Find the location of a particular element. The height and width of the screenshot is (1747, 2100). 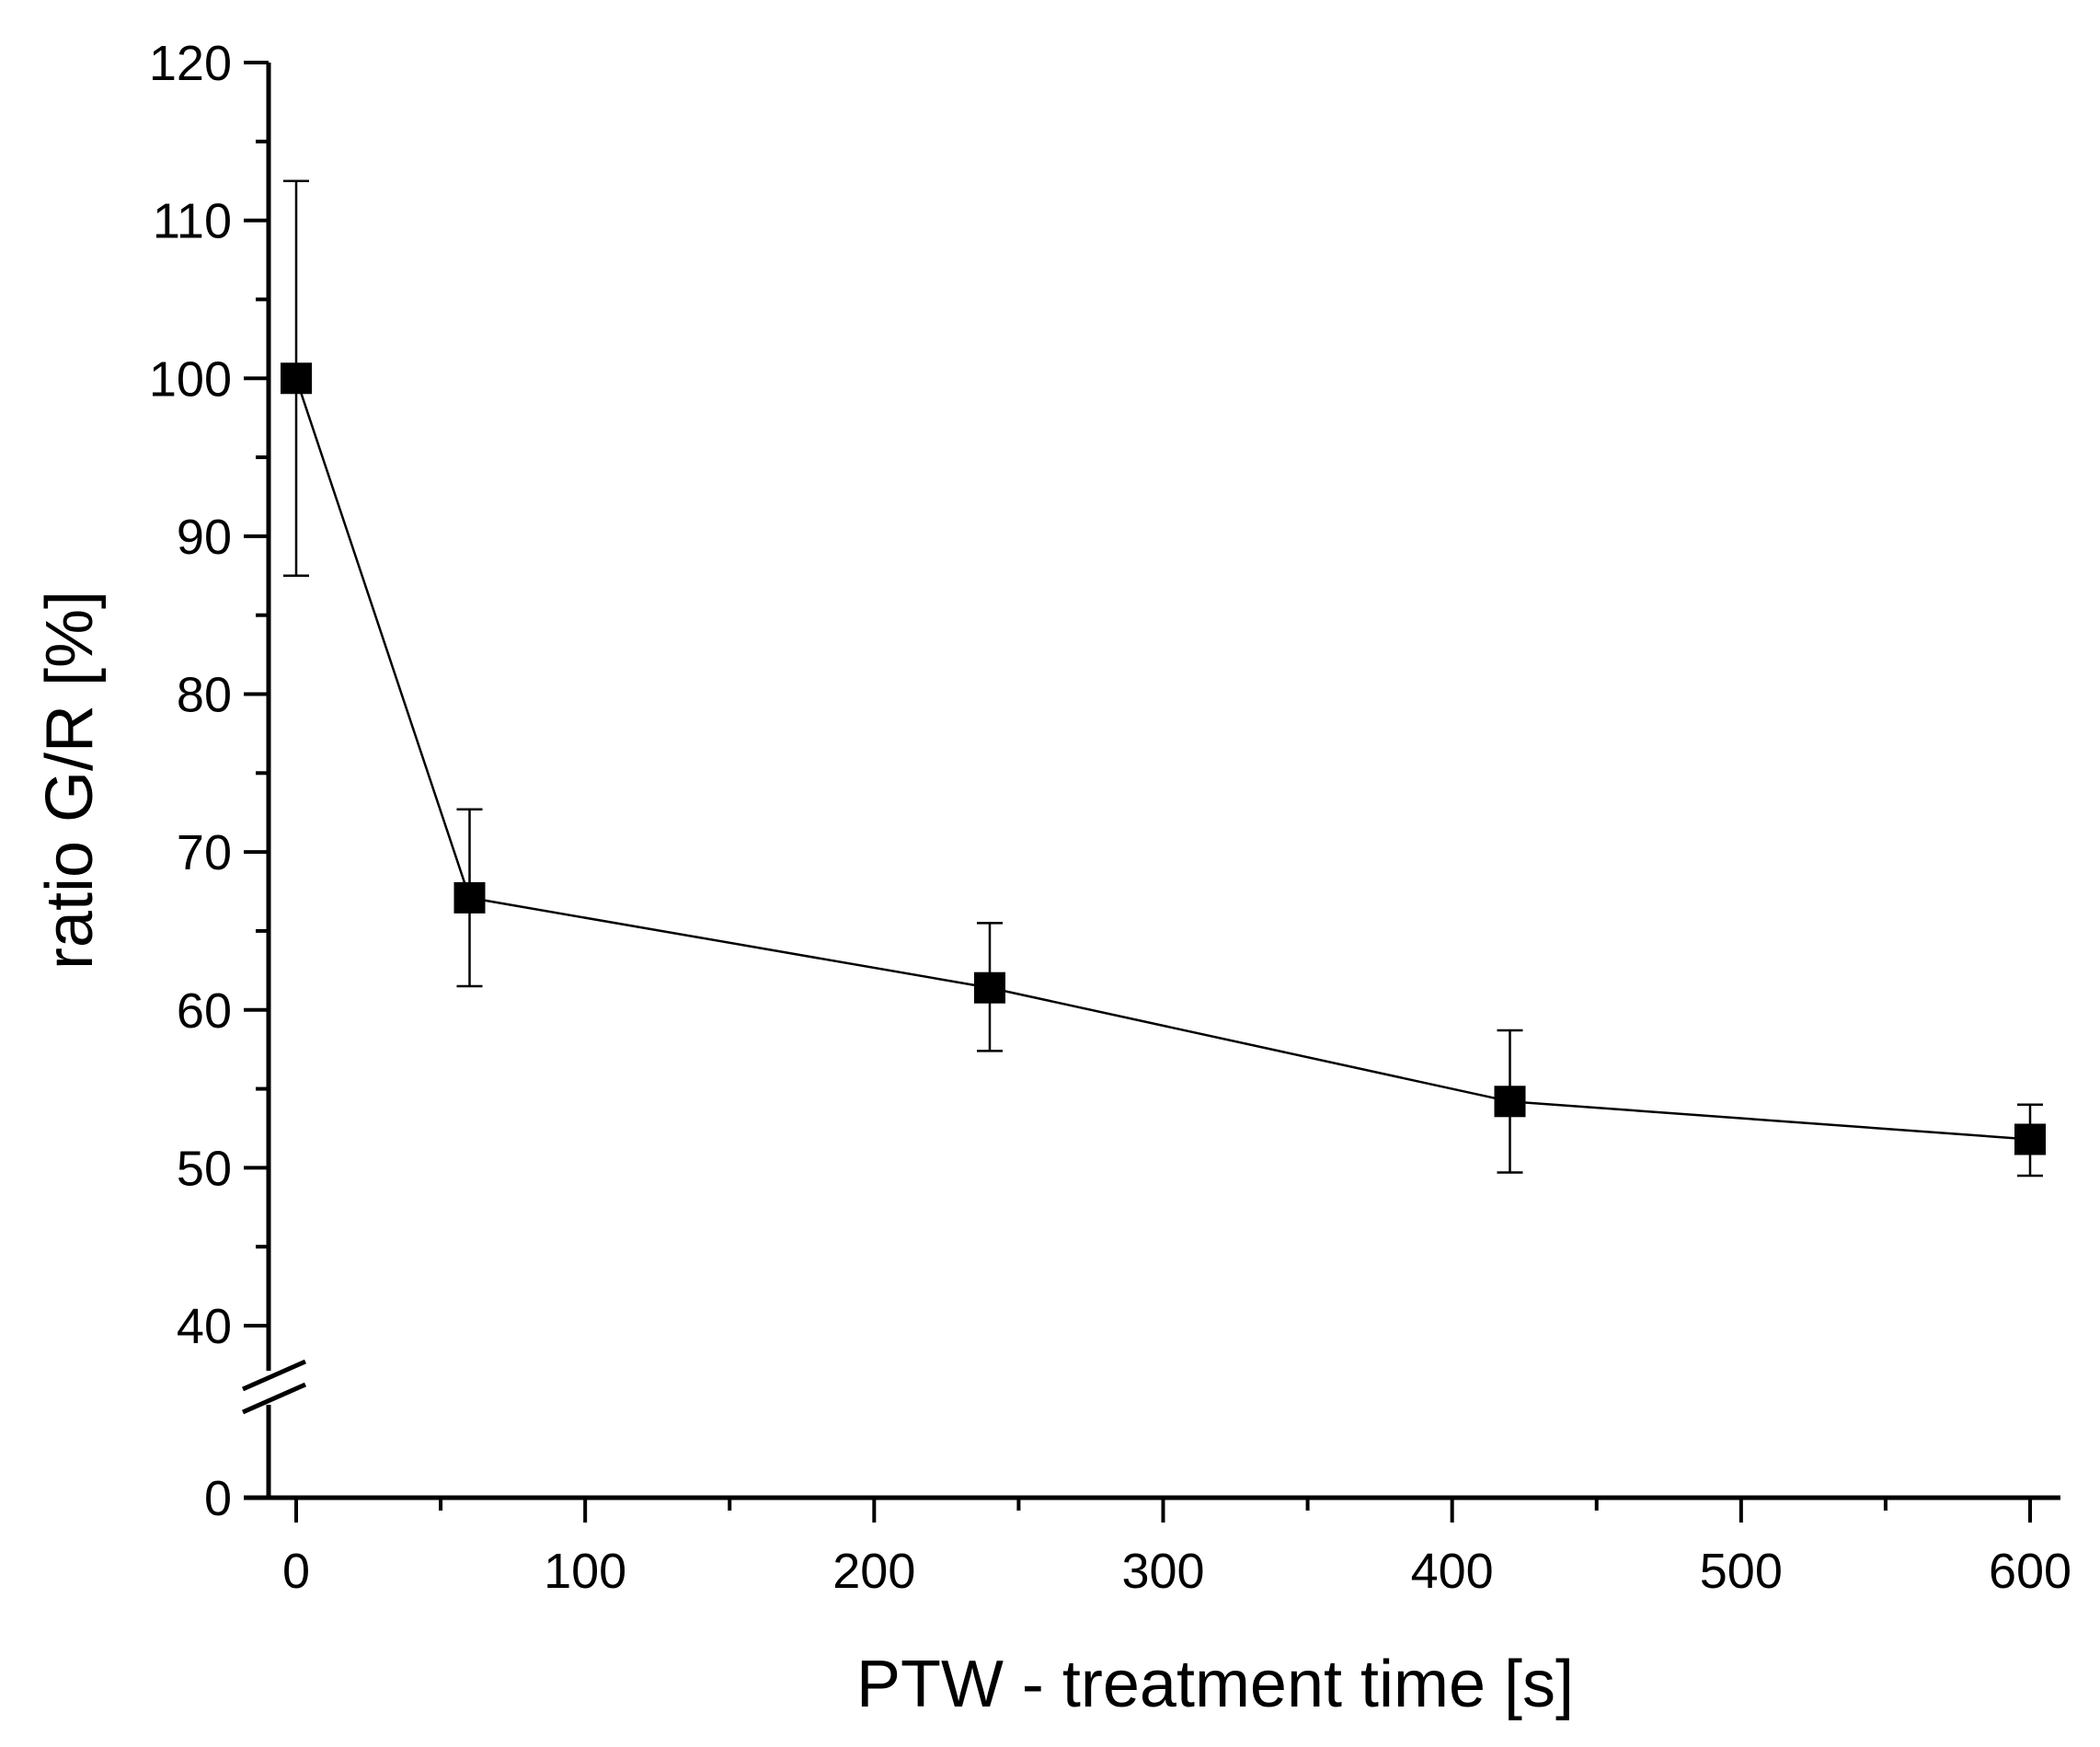

y-tick-label: 100 is located at coordinates (190, 379).